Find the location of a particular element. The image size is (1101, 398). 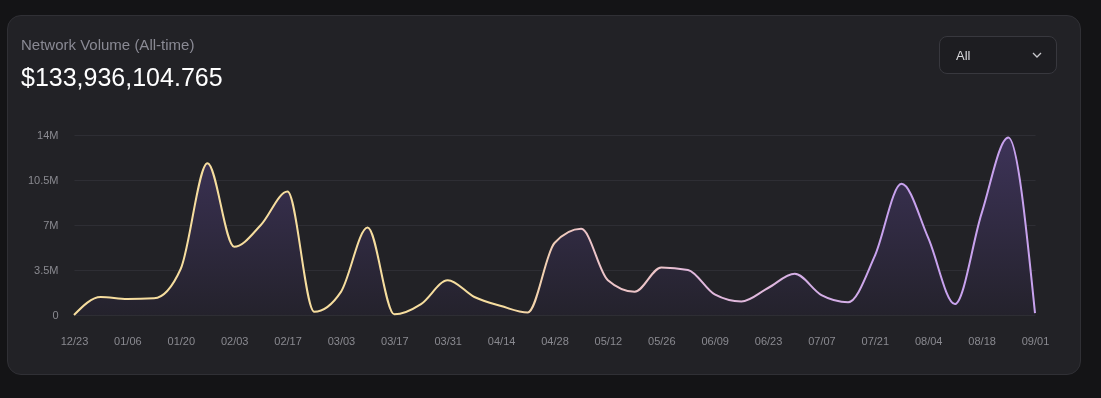

x-tick-label: 05/12 is located at coordinates (608, 340).